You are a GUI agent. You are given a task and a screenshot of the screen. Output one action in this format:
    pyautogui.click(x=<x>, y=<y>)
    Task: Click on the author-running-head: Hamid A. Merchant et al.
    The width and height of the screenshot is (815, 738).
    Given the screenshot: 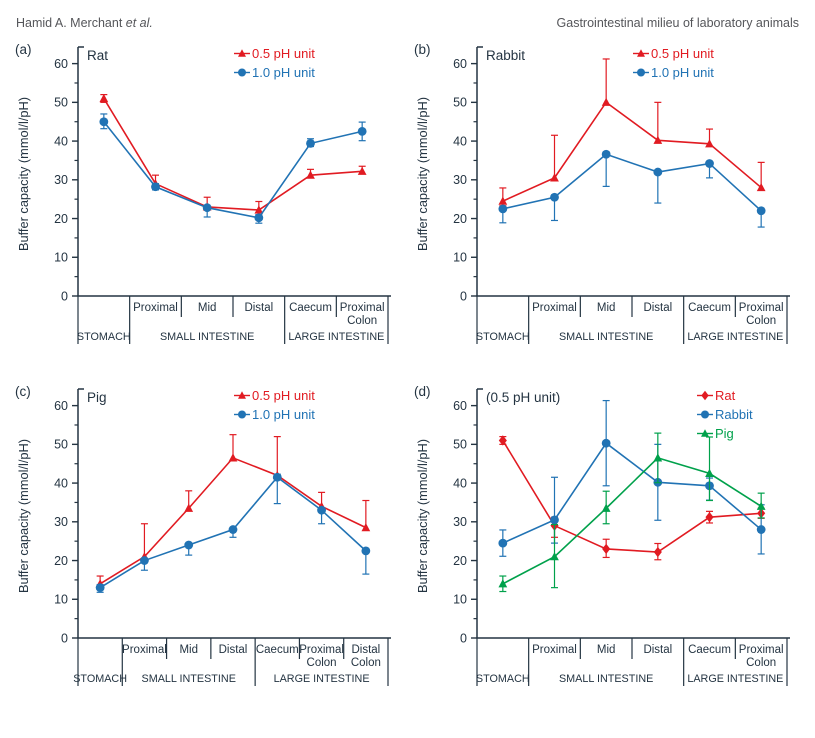 What is the action you would take?
    pyautogui.click(x=84, y=23)
    